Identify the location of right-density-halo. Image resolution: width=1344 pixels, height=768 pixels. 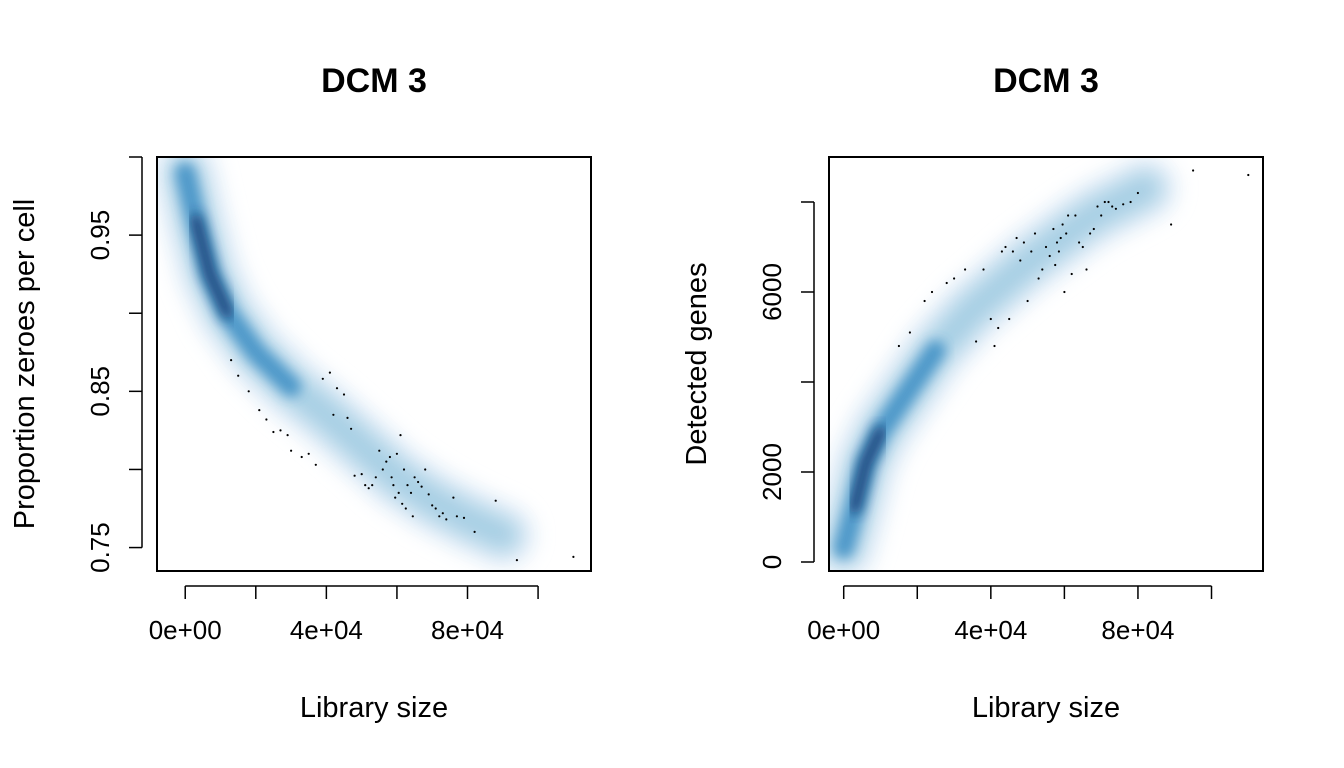
(1003, 364).